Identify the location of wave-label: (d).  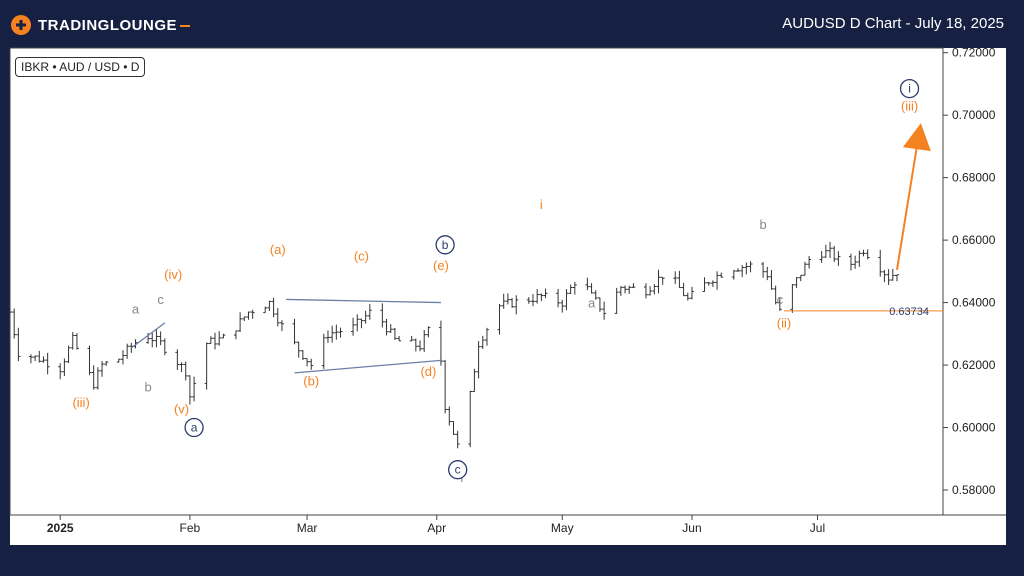
(428, 371).